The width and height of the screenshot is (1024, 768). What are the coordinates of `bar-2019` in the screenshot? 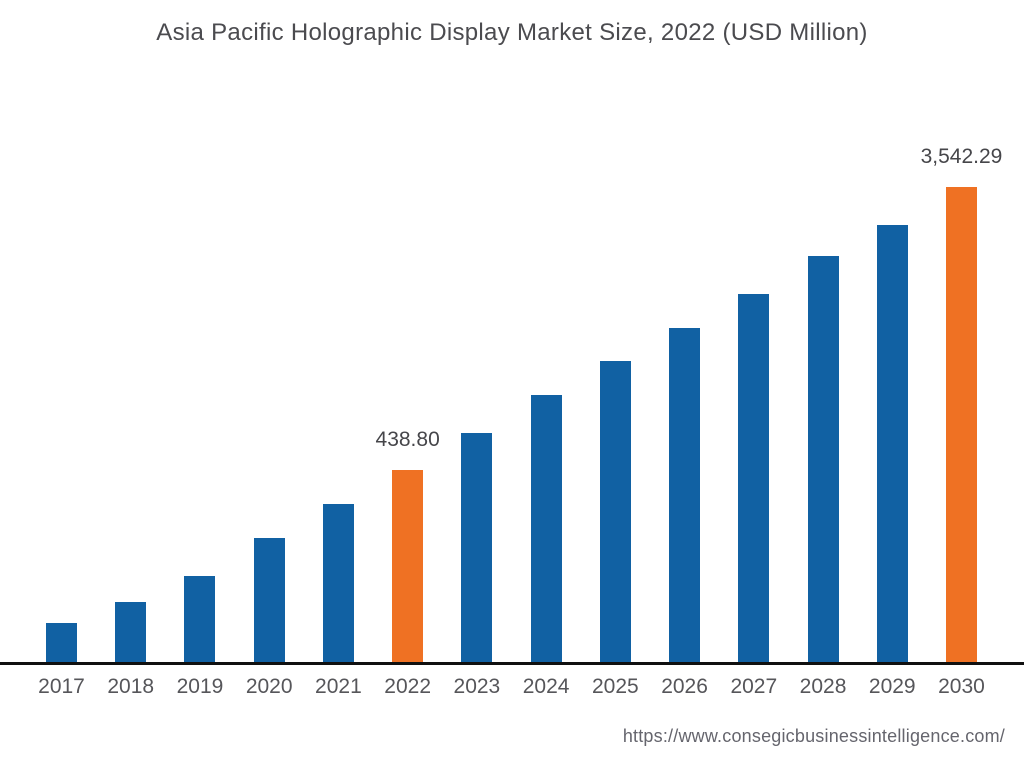 It's located at (200, 620).